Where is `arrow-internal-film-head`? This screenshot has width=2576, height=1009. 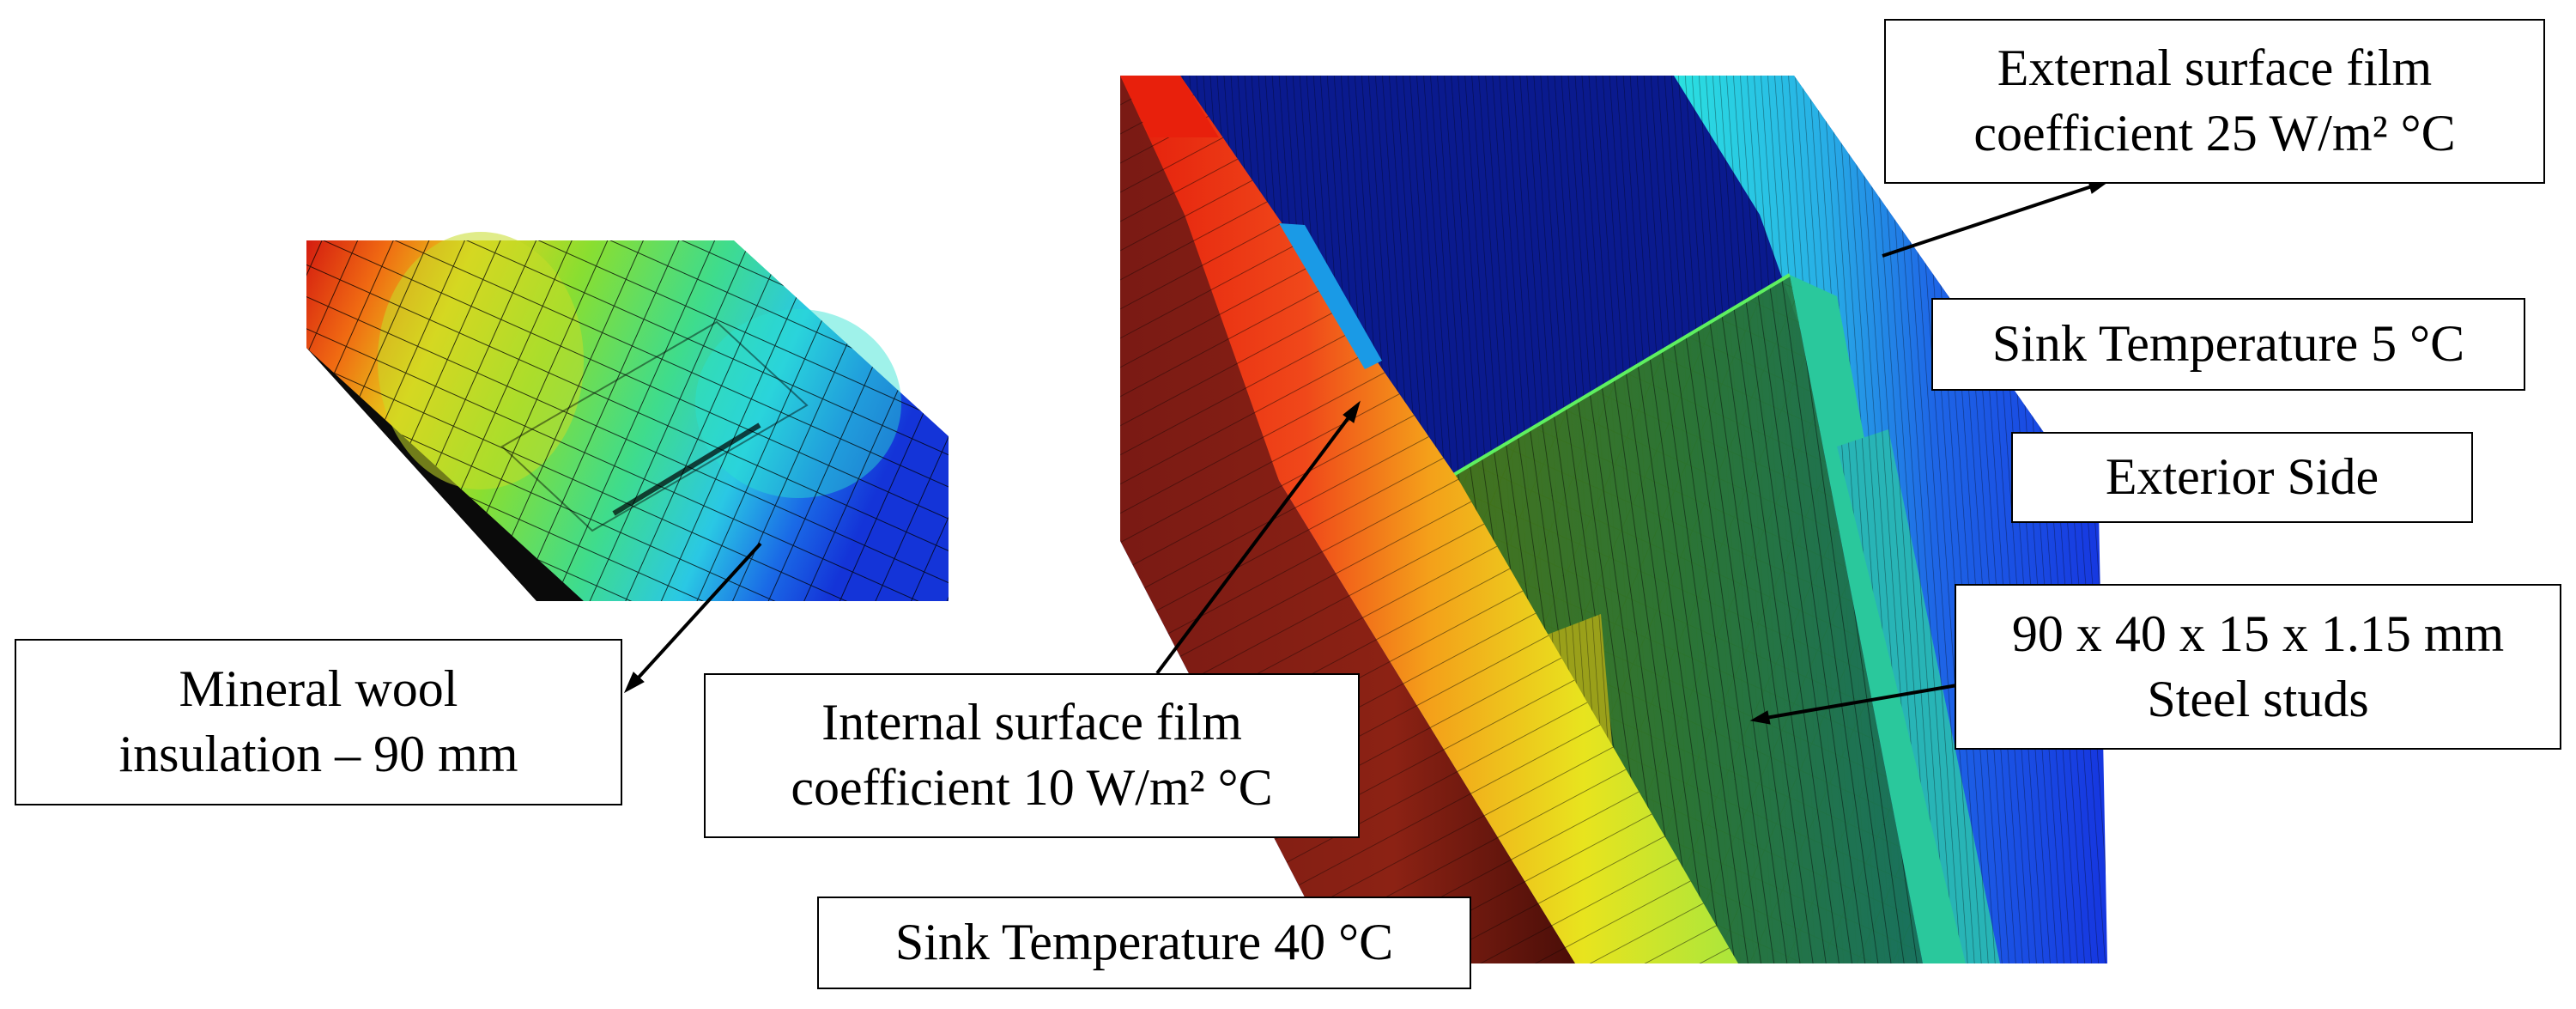 arrow-internal-film-head is located at coordinates (1352, 411).